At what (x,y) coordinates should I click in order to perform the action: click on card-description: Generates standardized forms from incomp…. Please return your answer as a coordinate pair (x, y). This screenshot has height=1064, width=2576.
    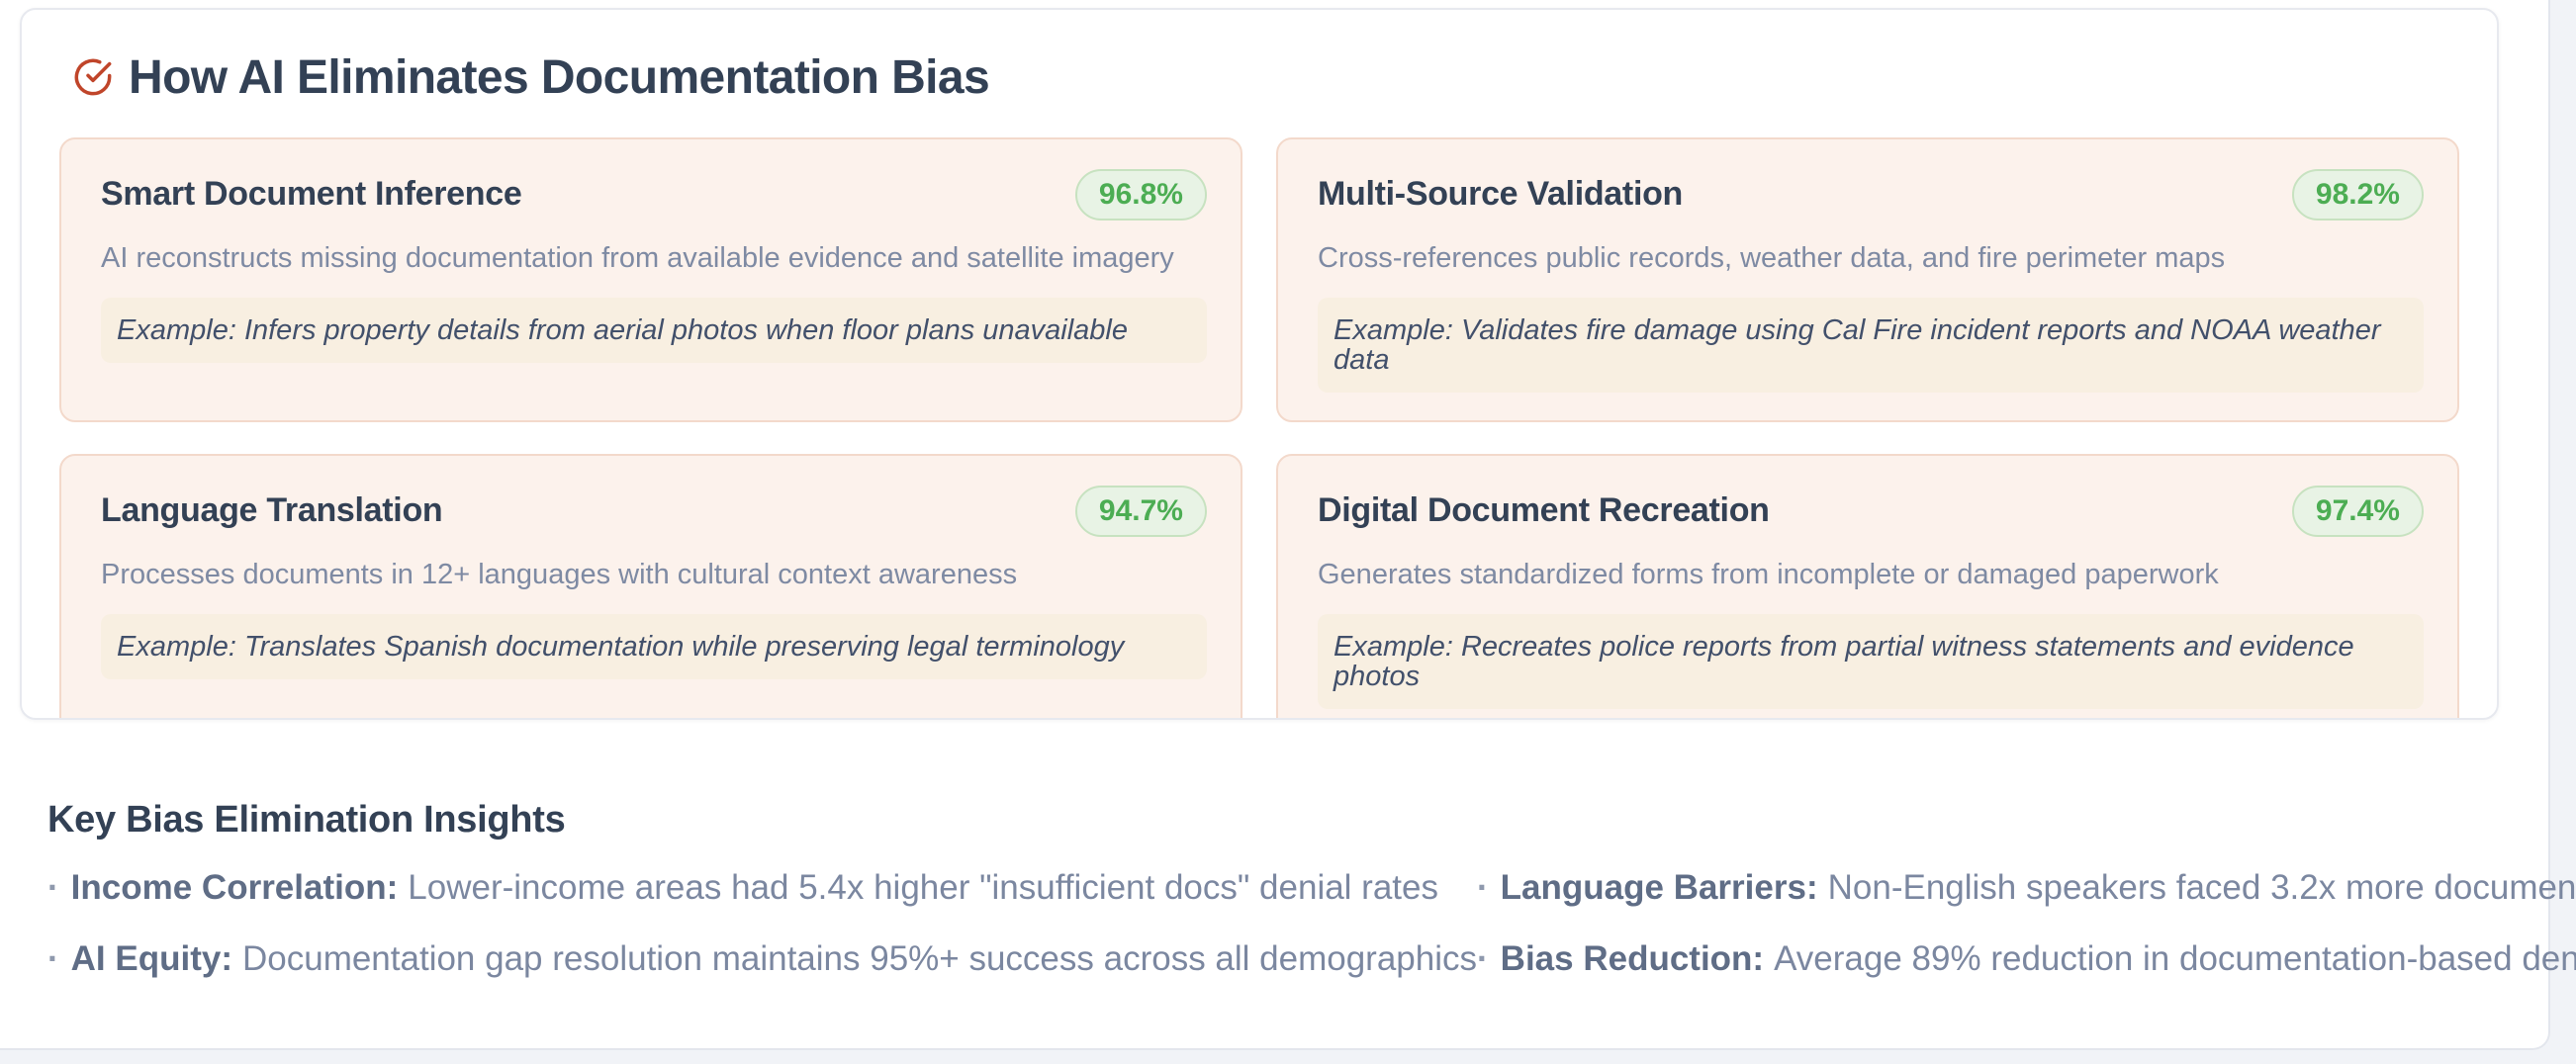
    Looking at the image, I should click on (1768, 574).